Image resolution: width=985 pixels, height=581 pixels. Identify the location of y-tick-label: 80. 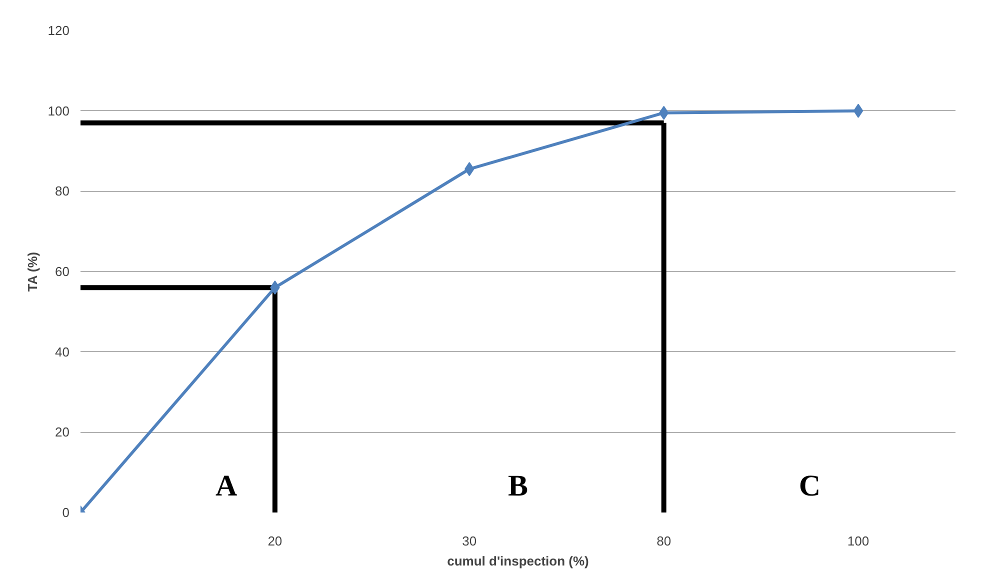
(62, 191).